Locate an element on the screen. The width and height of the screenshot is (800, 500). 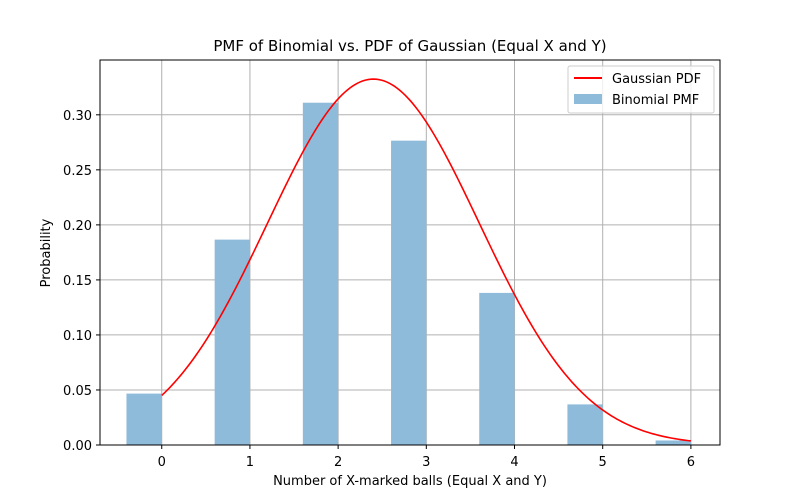
y-axis-label: Probability is located at coordinates (46, 252).